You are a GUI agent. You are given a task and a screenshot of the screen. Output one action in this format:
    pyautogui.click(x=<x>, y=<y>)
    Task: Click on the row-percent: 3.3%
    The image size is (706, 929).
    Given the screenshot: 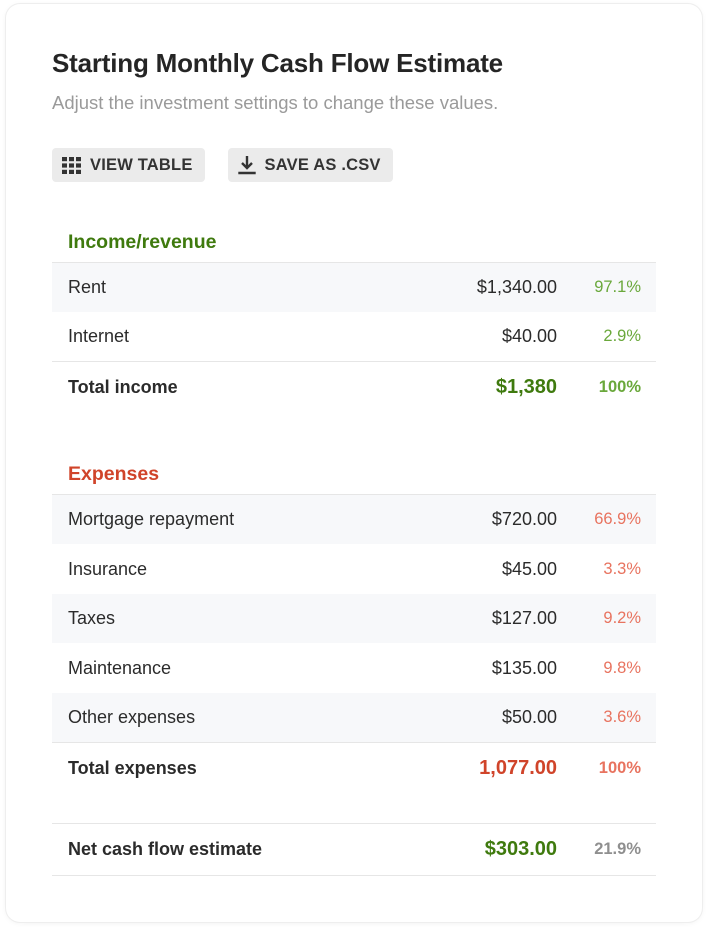 What is the action you would take?
    pyautogui.click(x=622, y=568)
    